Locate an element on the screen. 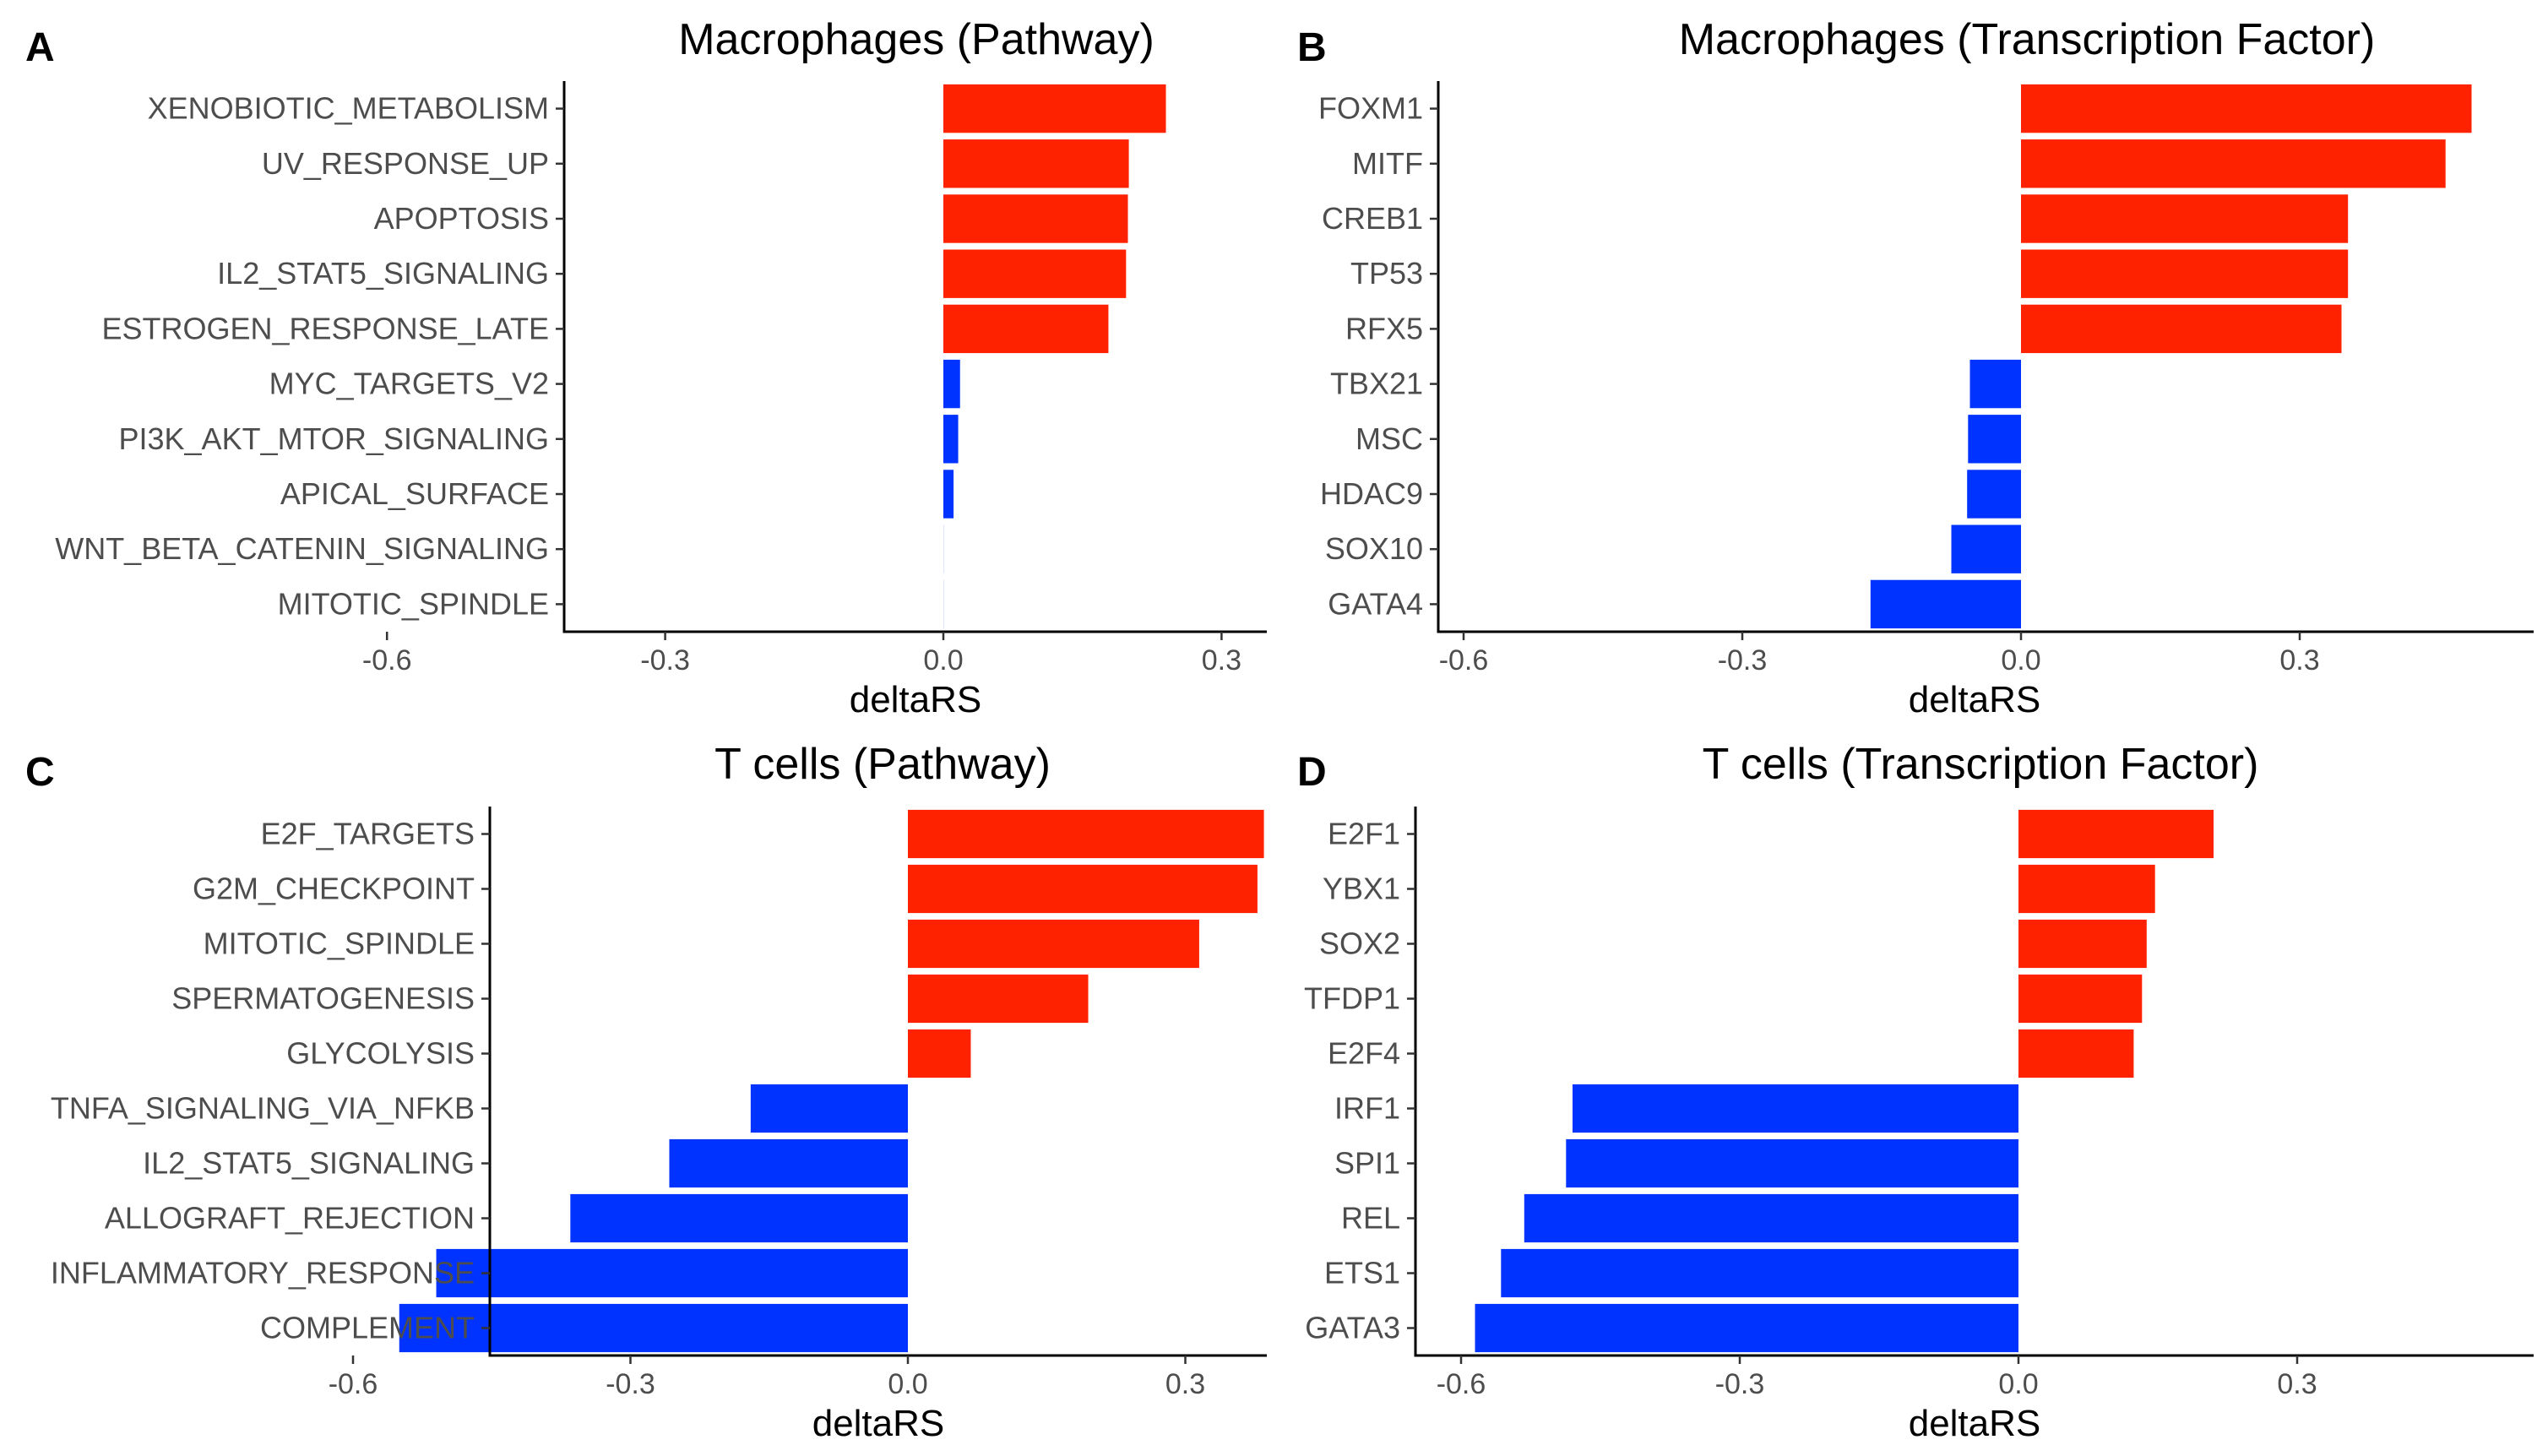  panel-d-bar-sox2 is located at coordinates (2082, 944).